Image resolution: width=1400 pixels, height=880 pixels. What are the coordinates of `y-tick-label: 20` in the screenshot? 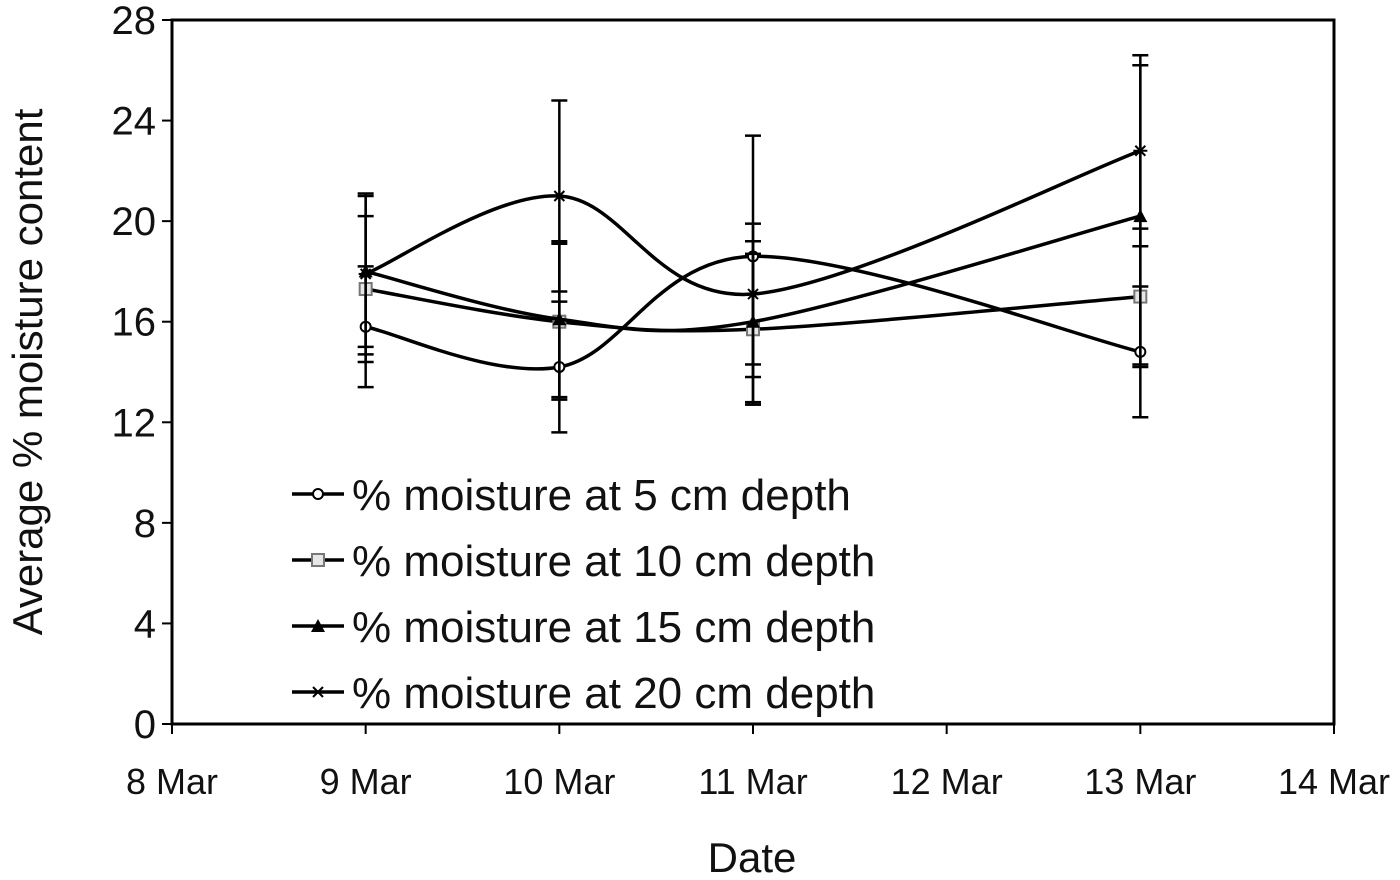 It's located at (134, 222).